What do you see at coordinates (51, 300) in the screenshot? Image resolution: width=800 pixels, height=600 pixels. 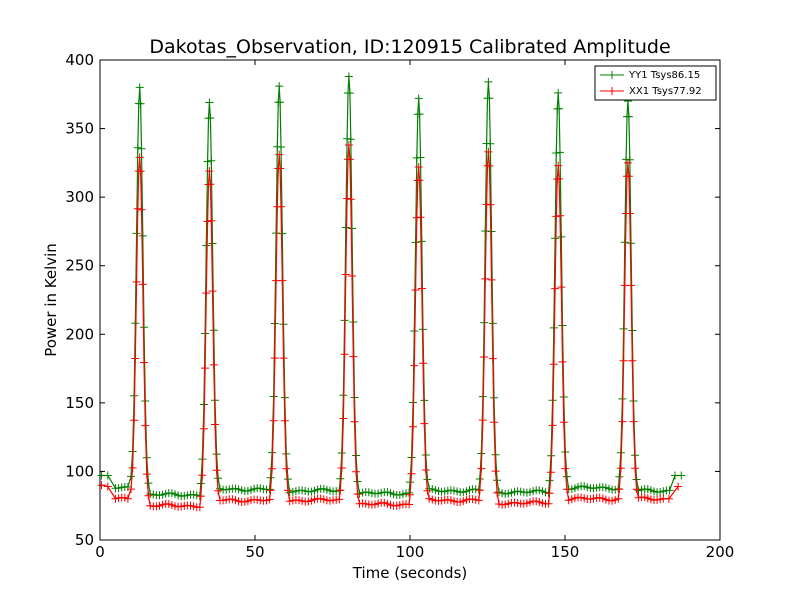 I see `y-axis-label: Power in Kelvin` at bounding box center [51, 300].